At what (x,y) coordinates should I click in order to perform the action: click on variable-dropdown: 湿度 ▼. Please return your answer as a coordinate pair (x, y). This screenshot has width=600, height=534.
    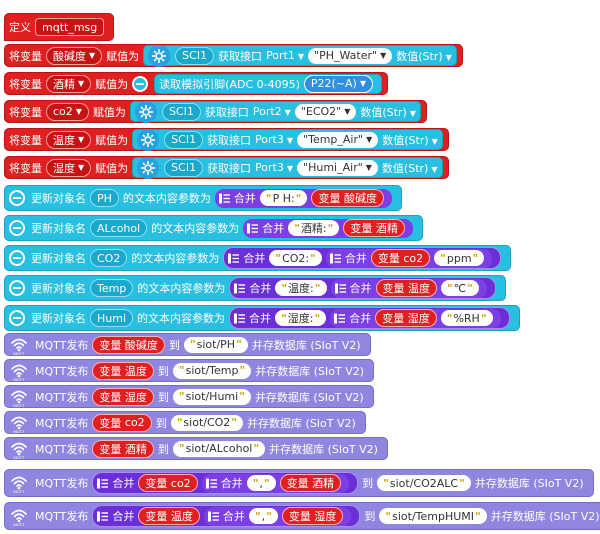
    Looking at the image, I should click on (69, 167).